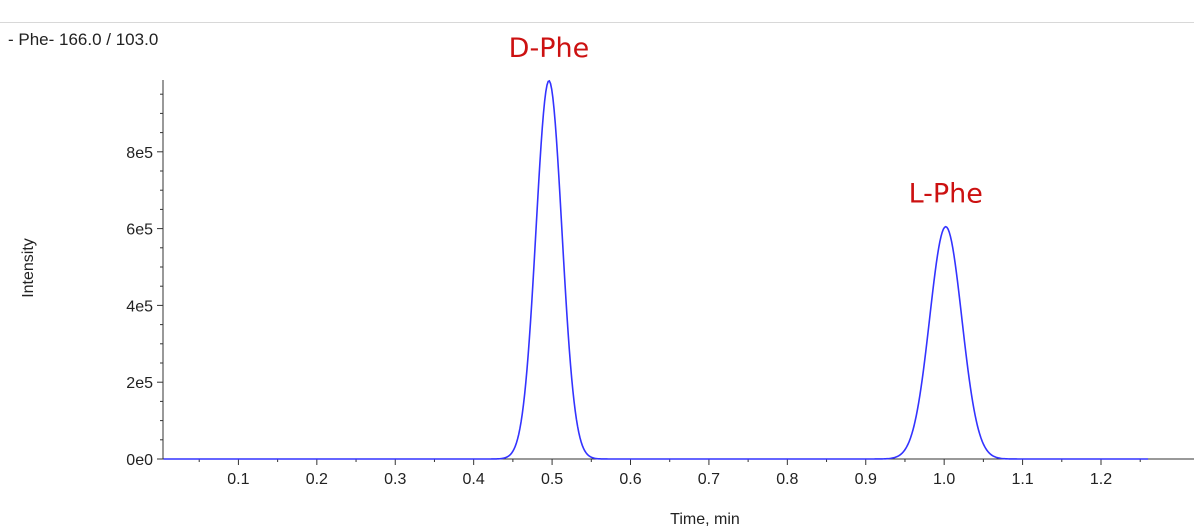  I want to click on chart-title: - Phe- 166.0 / 103.0, so click(83, 39).